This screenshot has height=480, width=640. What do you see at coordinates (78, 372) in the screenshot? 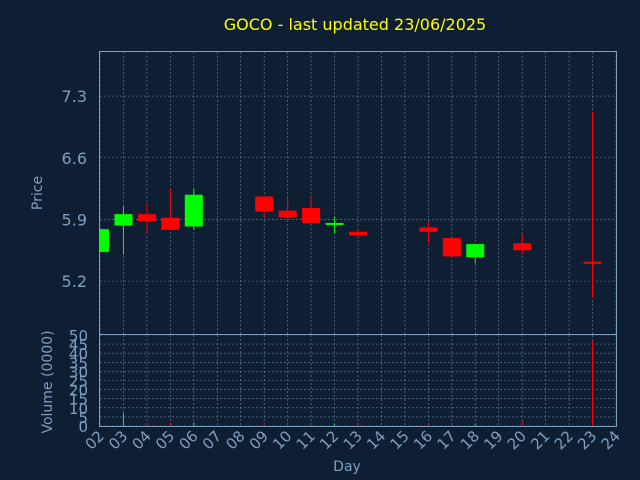
I see `volume-tick-label: 30` at bounding box center [78, 372].